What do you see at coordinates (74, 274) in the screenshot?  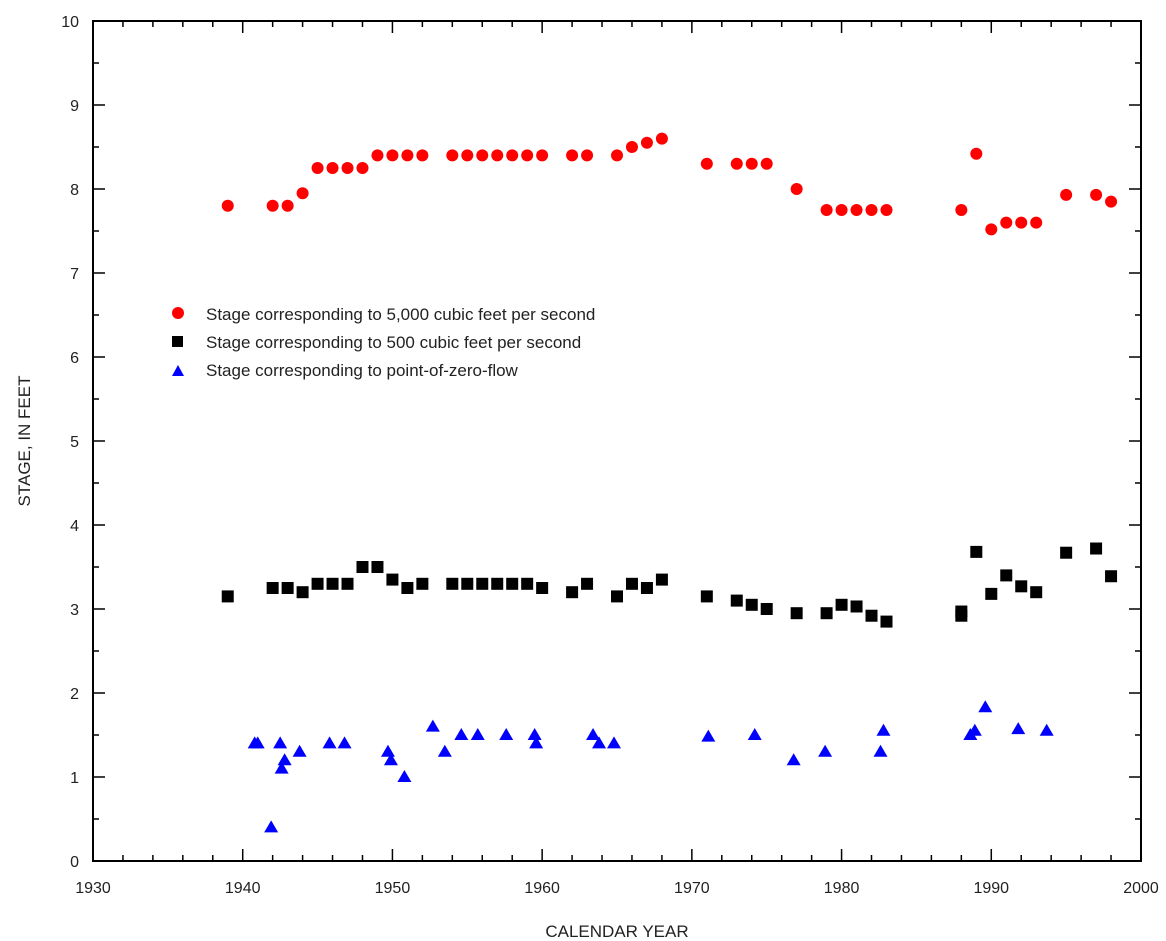 I see `y-tick-label: 7` at bounding box center [74, 274].